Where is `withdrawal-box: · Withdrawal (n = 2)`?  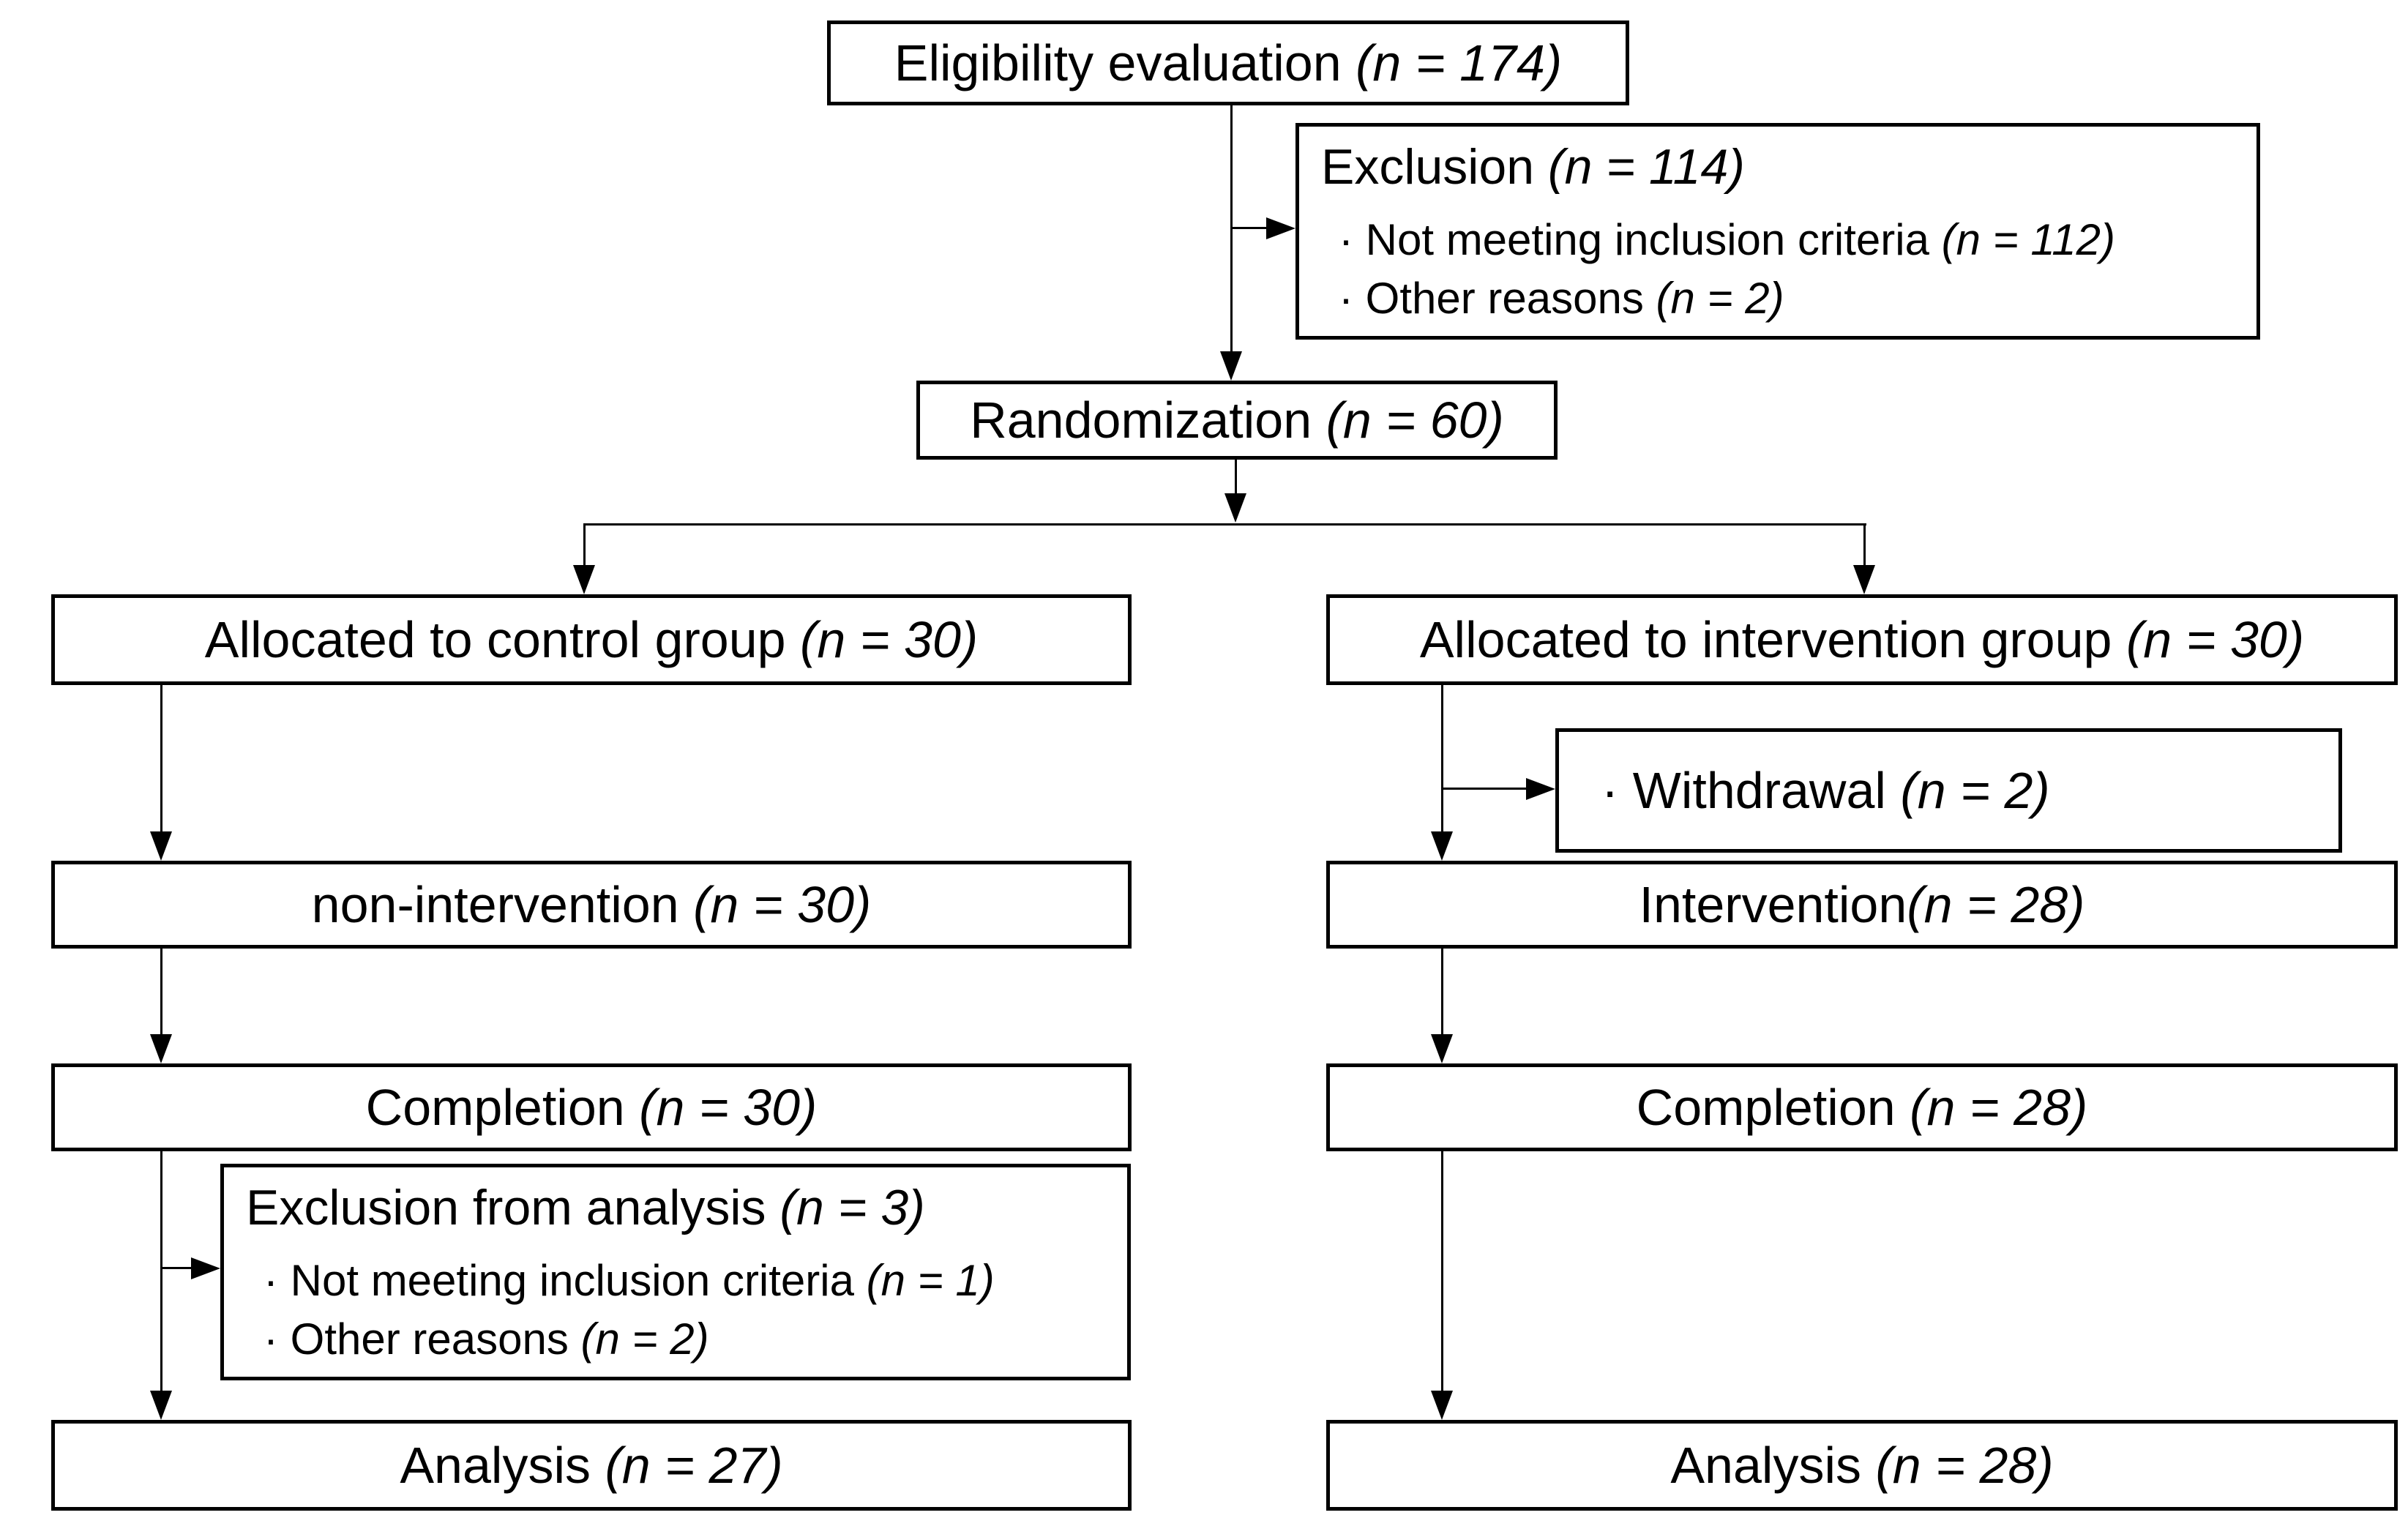 withdrawal-box: · Withdrawal (n = 2) is located at coordinates (1948, 790).